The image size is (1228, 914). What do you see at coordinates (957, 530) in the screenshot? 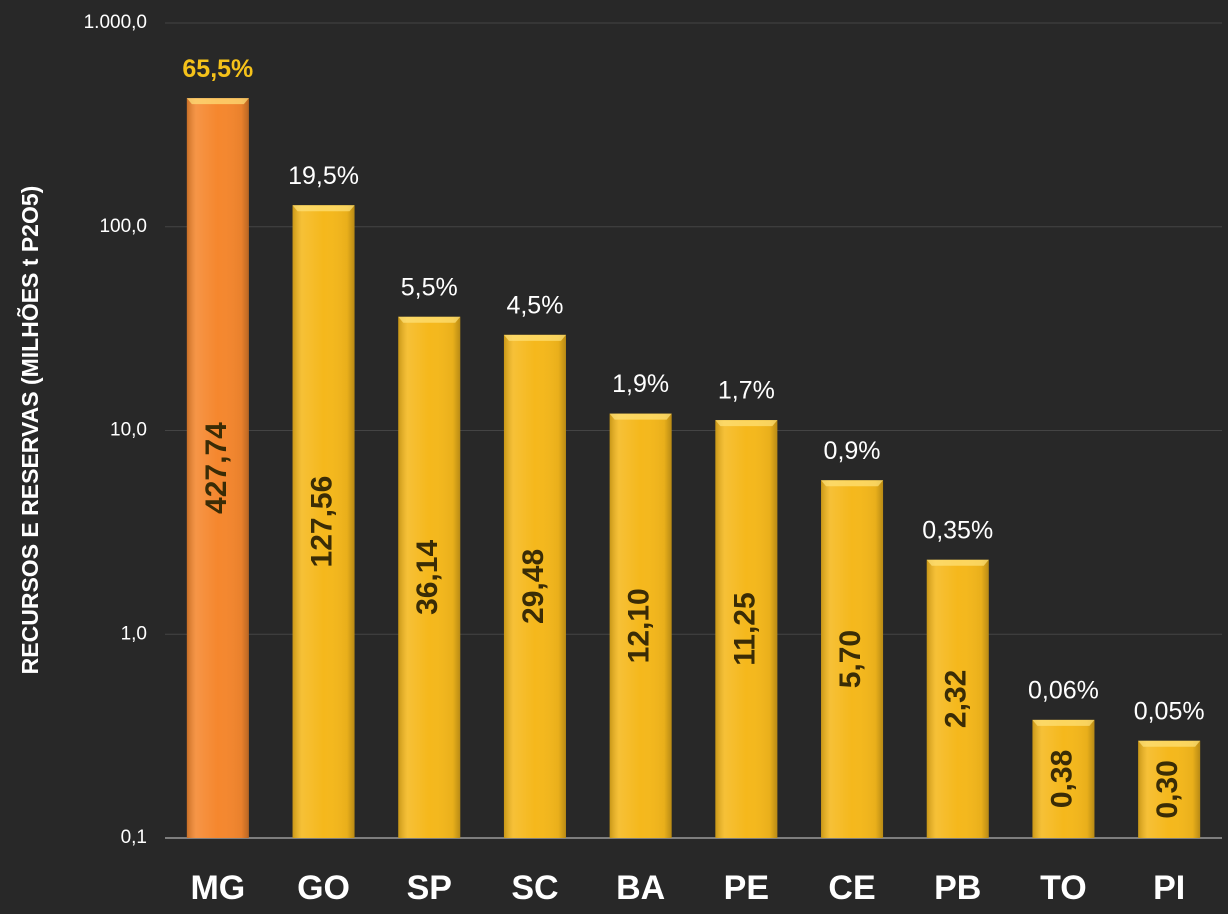
I see `share-label: 0,35%` at bounding box center [957, 530].